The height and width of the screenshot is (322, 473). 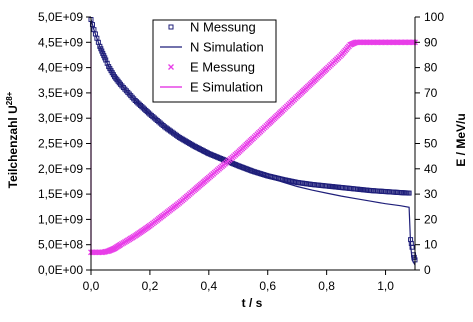 I want to click on y-left-tick-label: 2,5E+09, so click(x=60, y=144).